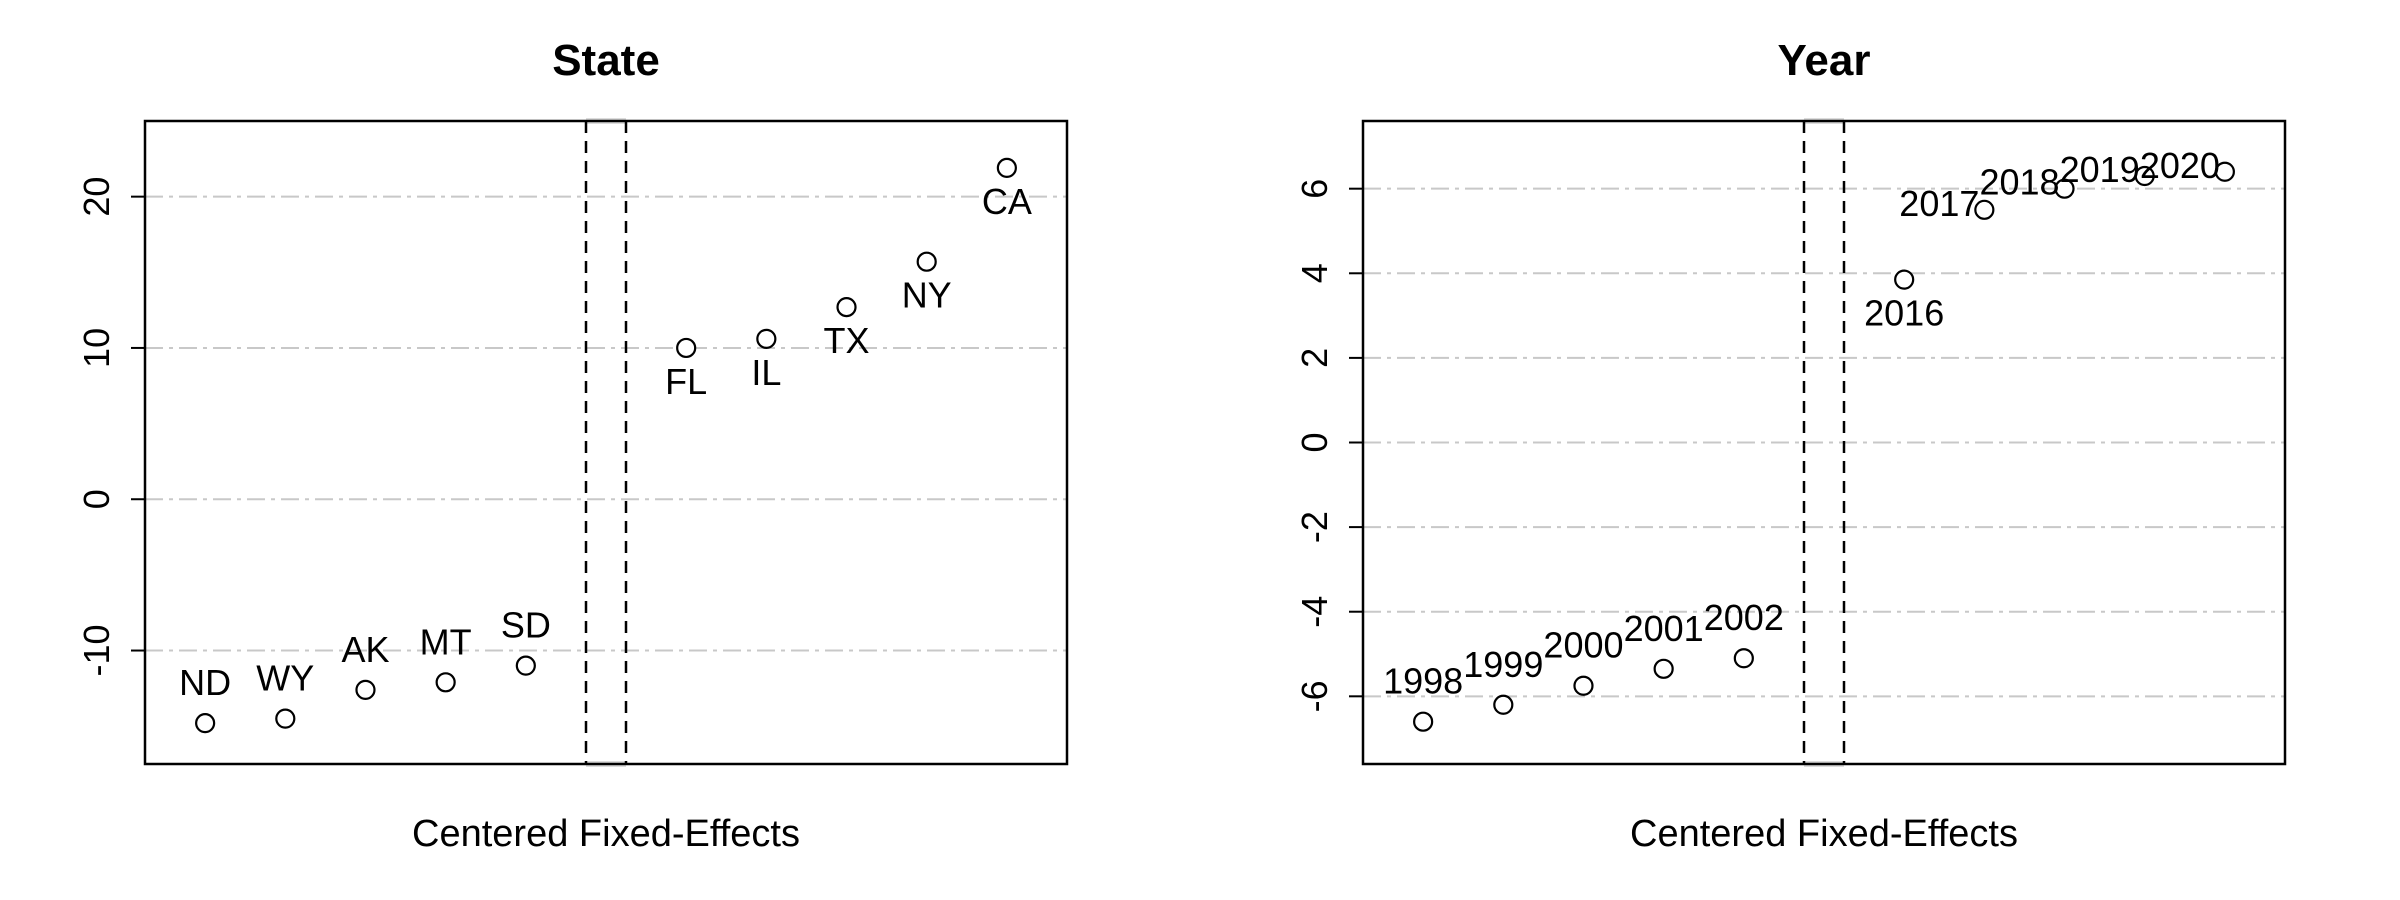  What do you see at coordinates (96, 348) in the screenshot?
I see `y-tick-label: 10` at bounding box center [96, 348].